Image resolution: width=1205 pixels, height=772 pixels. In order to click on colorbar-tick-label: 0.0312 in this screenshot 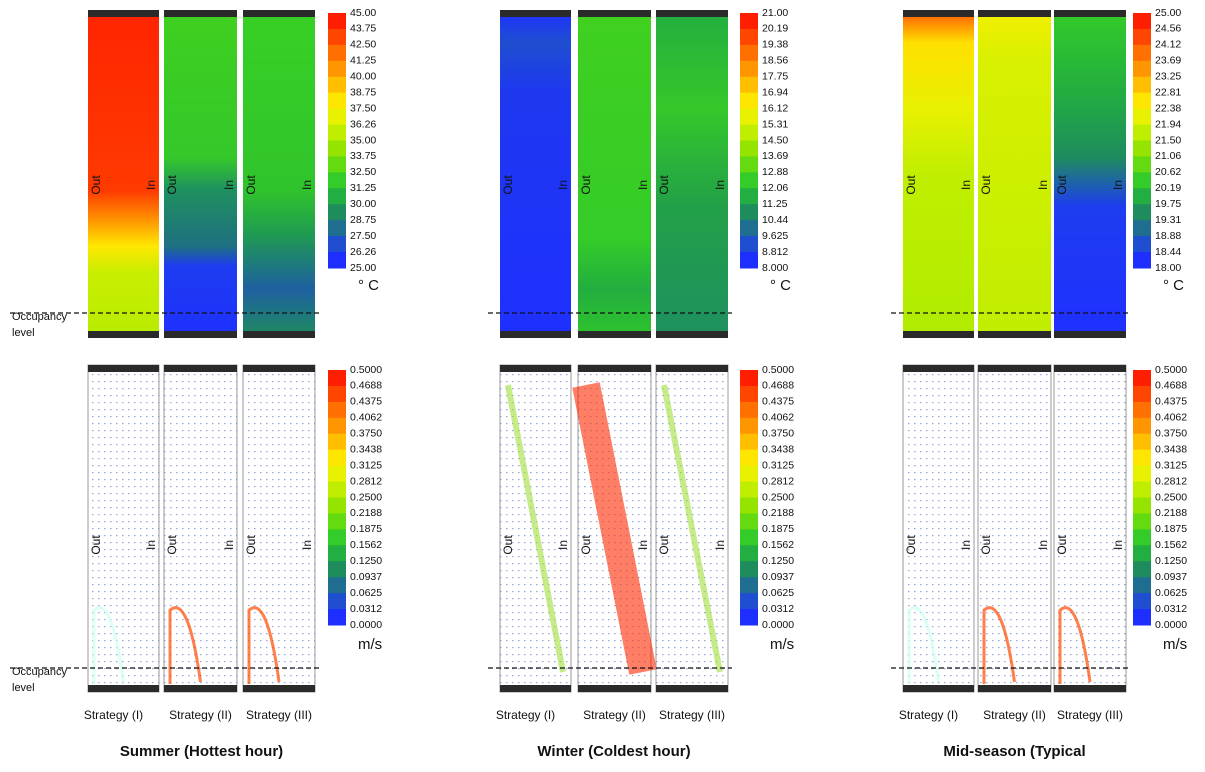, I will do `click(1171, 609)`.